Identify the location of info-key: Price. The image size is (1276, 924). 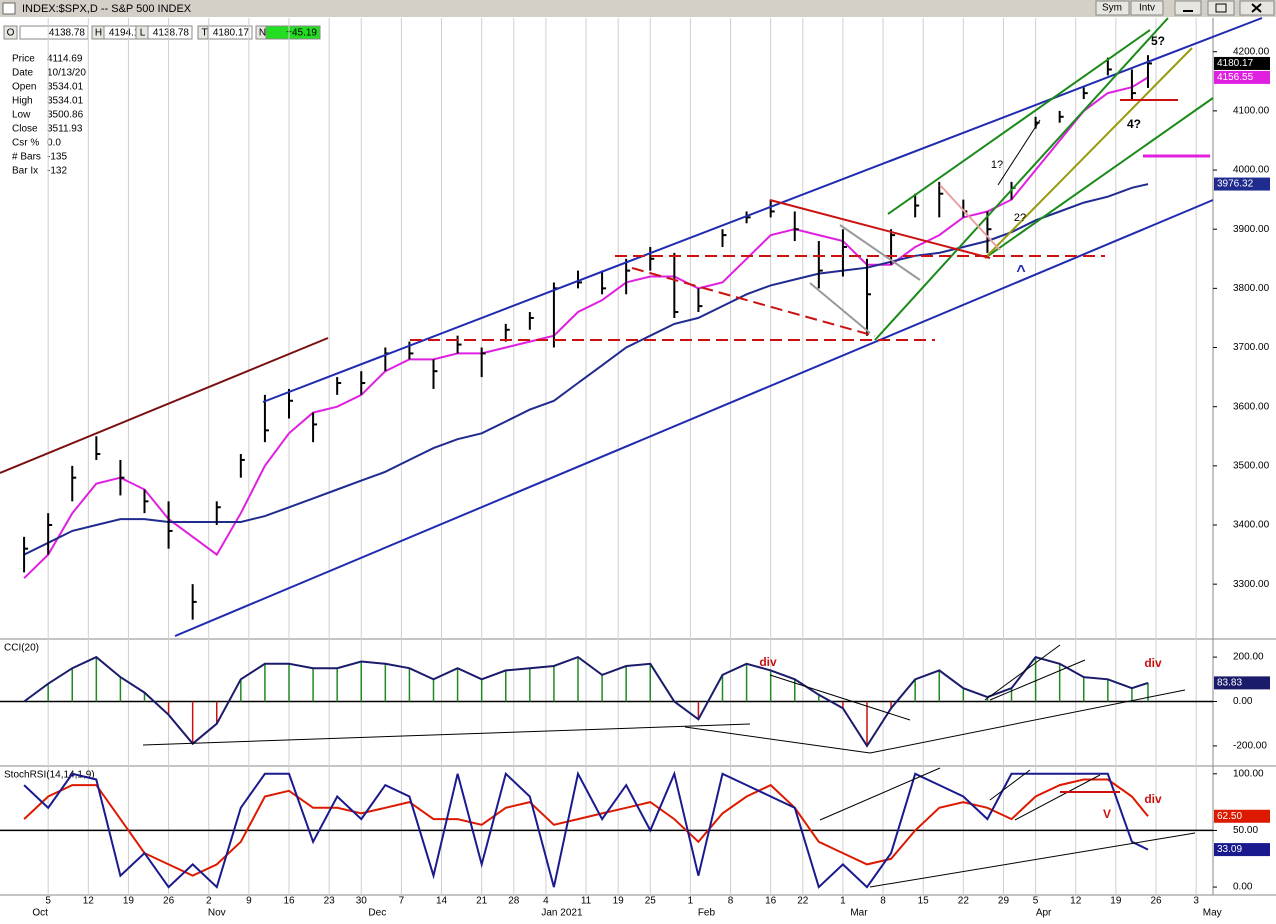
(23, 59).